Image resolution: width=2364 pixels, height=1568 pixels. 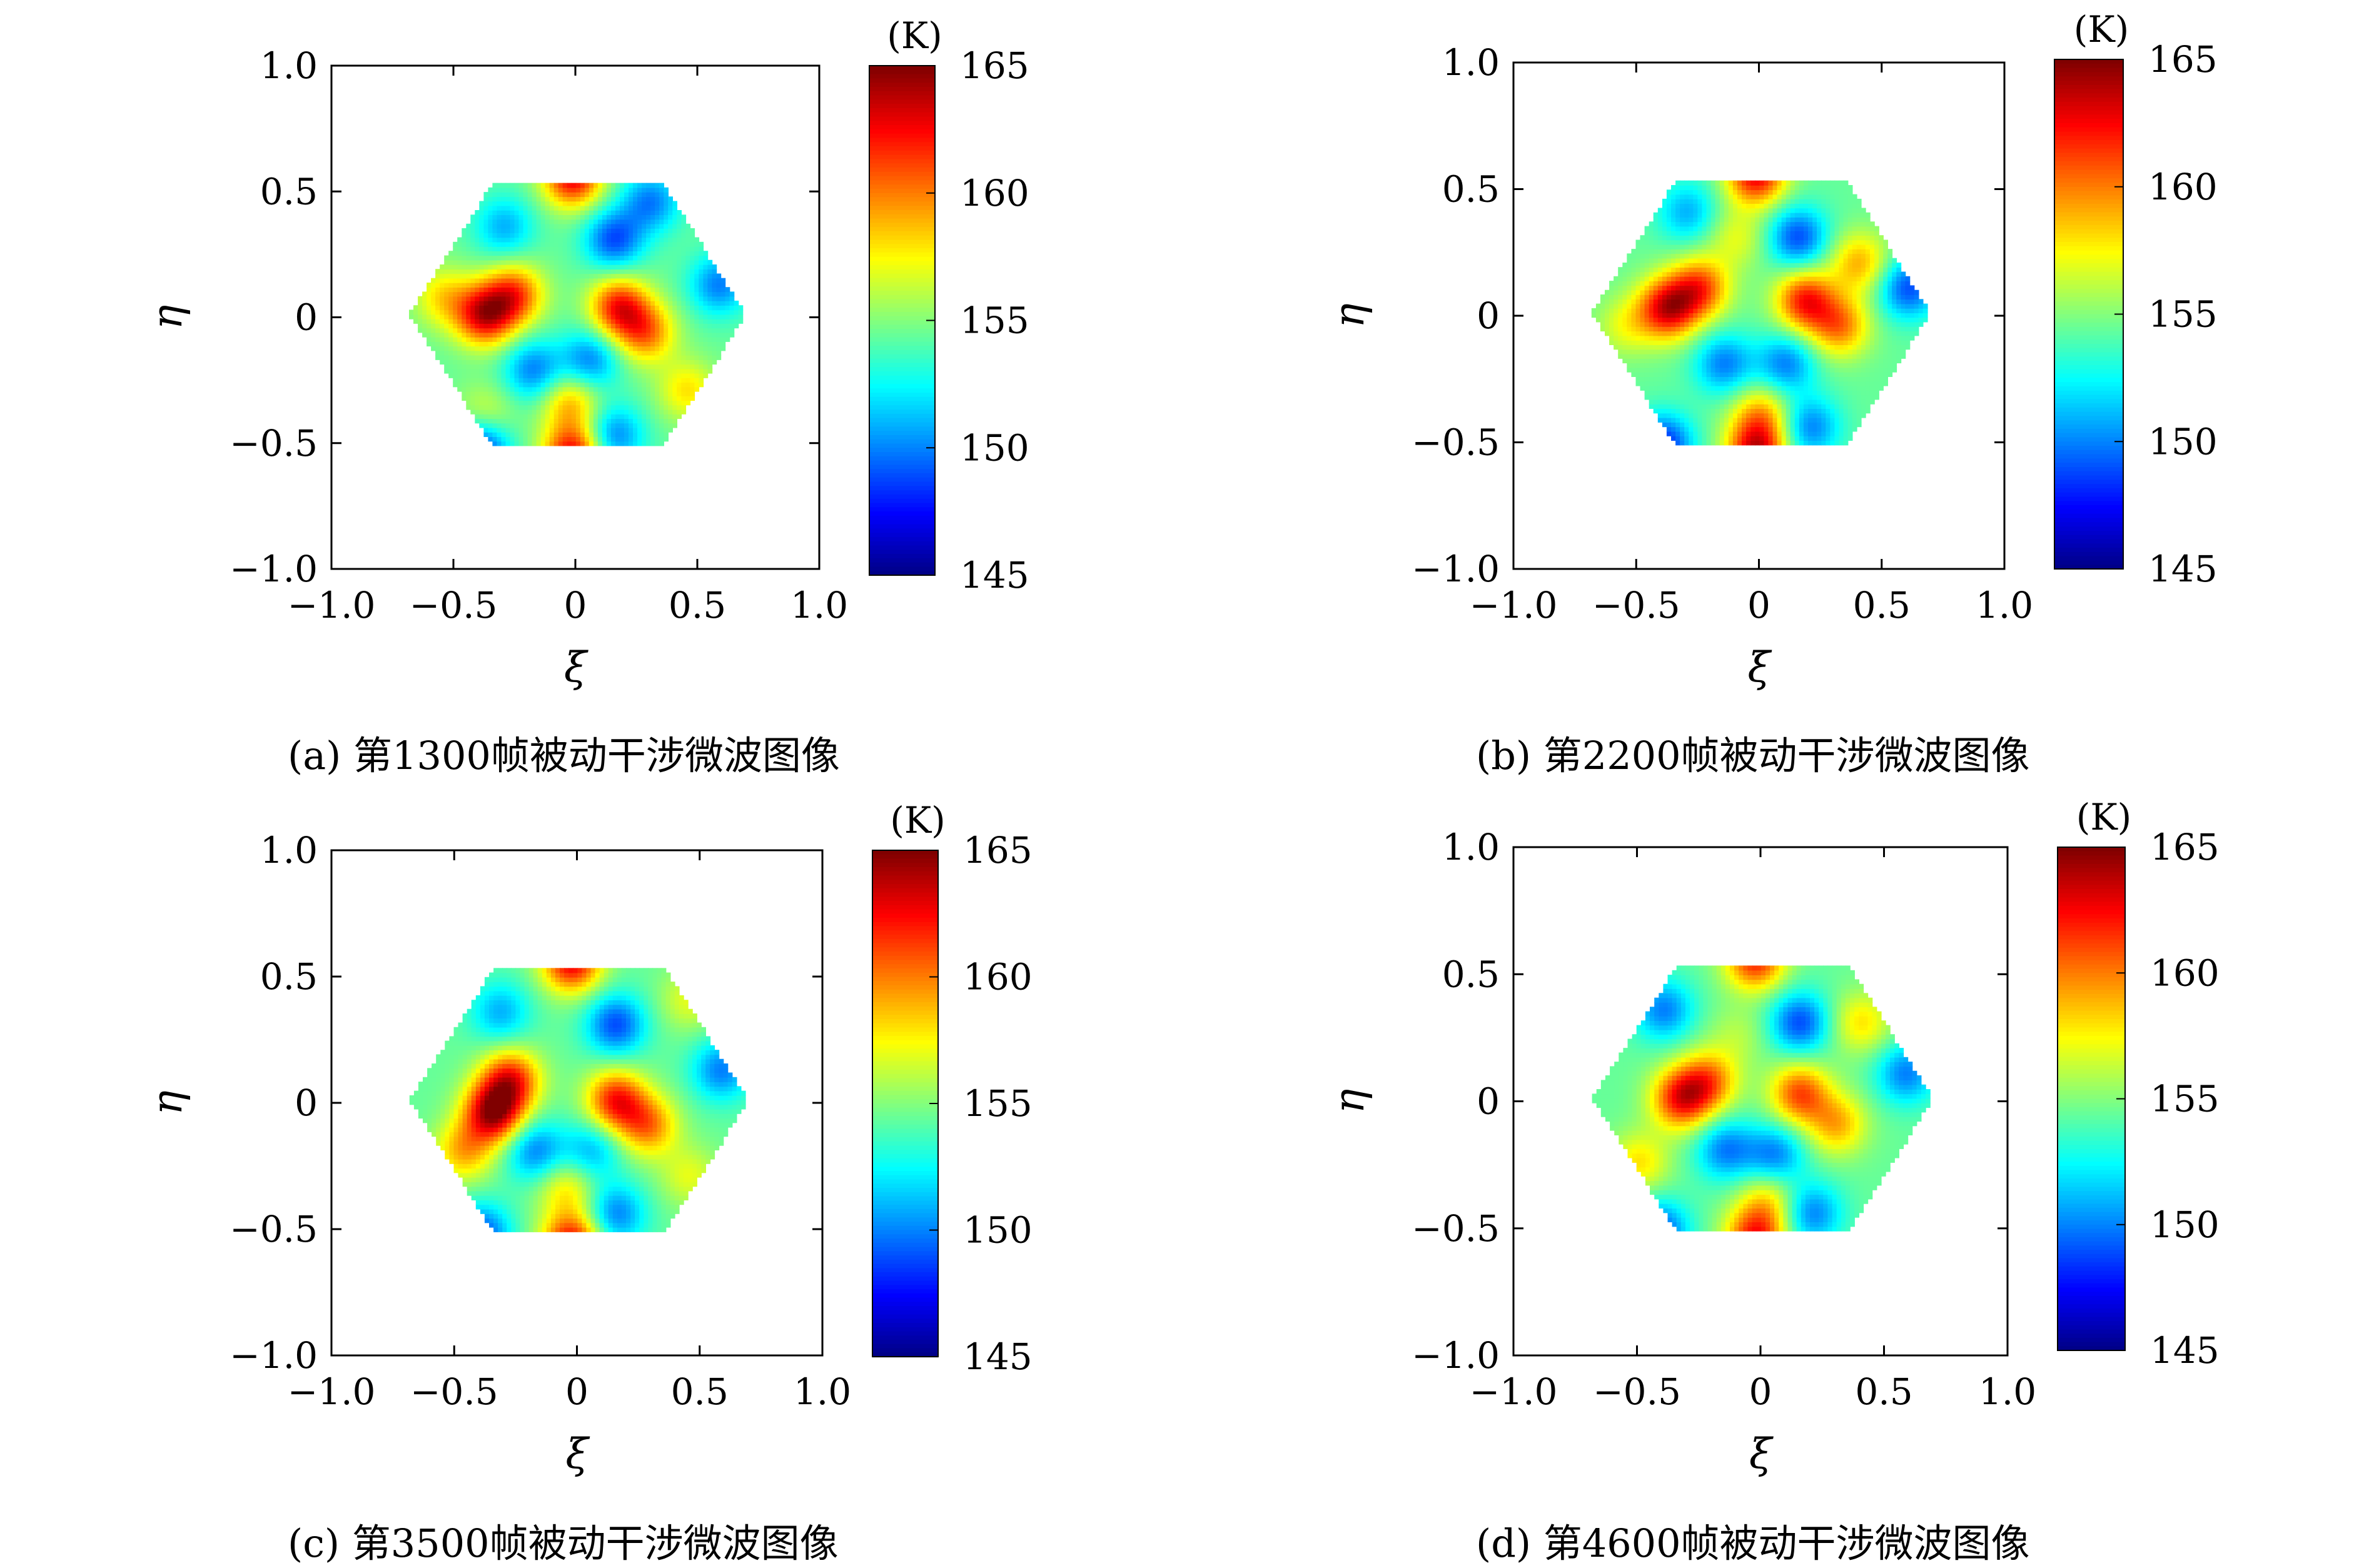 I want to click on colorbar-3: 165 160 155 150 145 (K), so click(x=2139, y=1084).